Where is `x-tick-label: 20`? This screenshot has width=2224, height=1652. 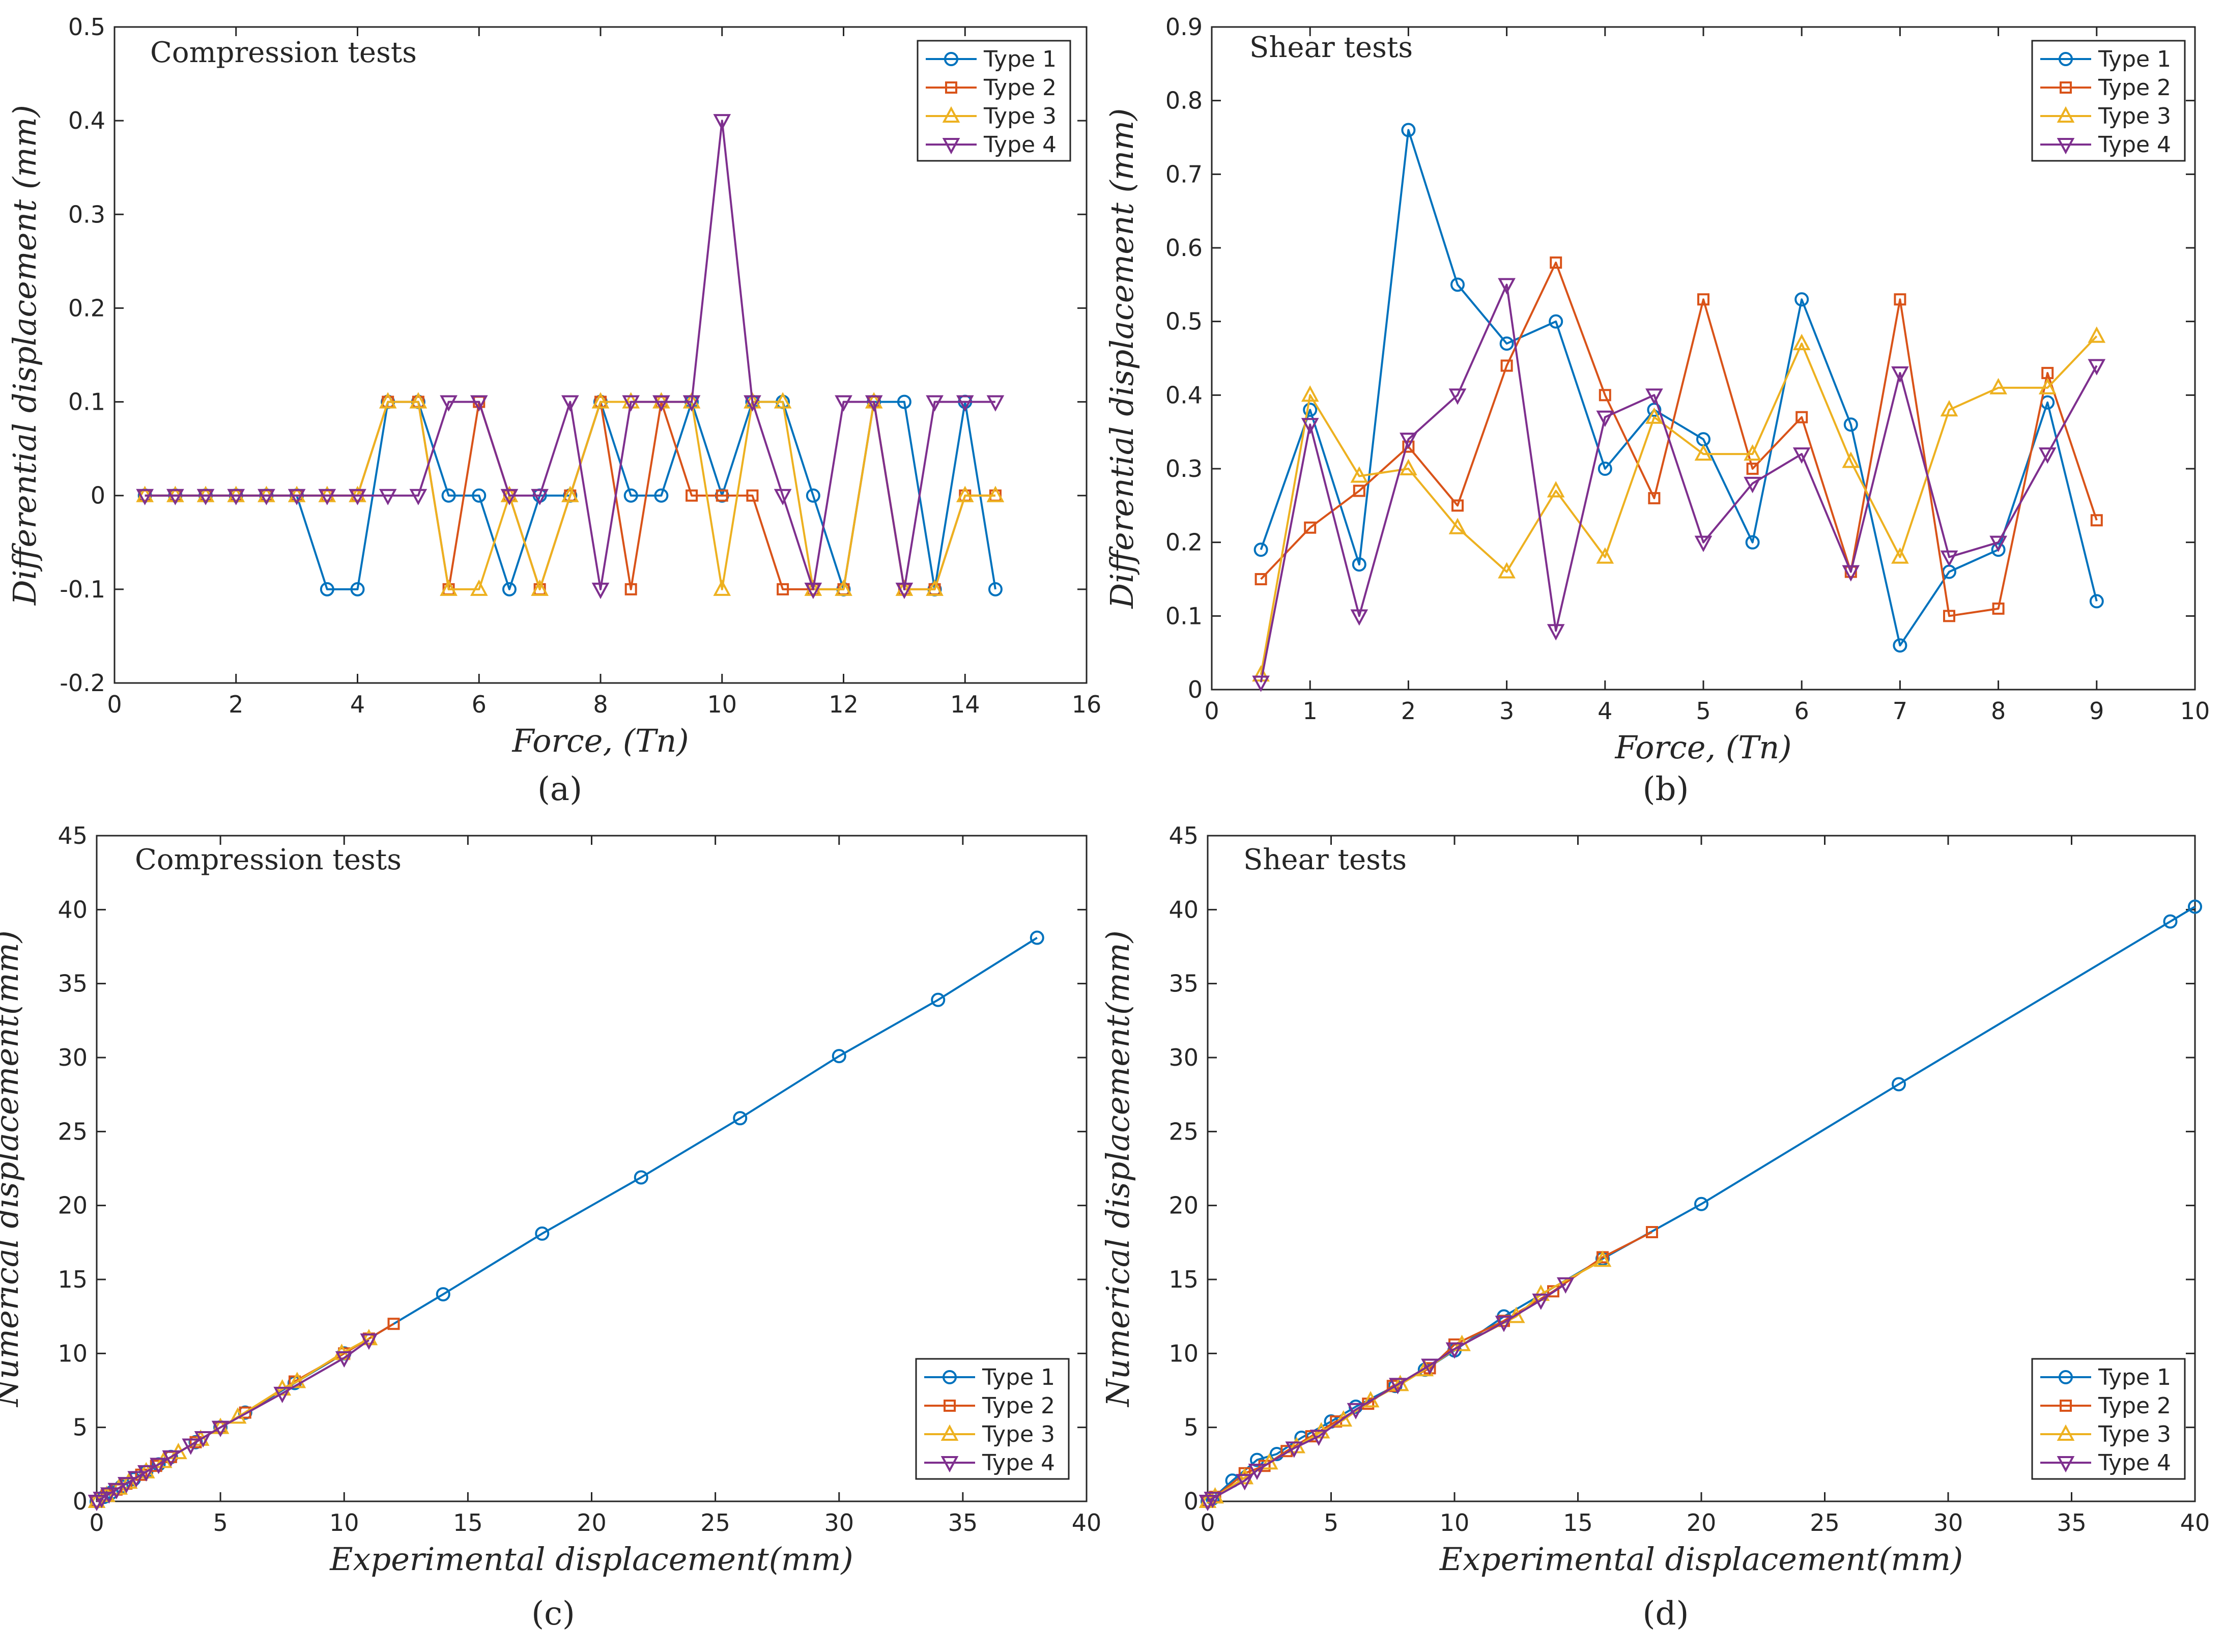
x-tick-label: 20 is located at coordinates (1702, 1522).